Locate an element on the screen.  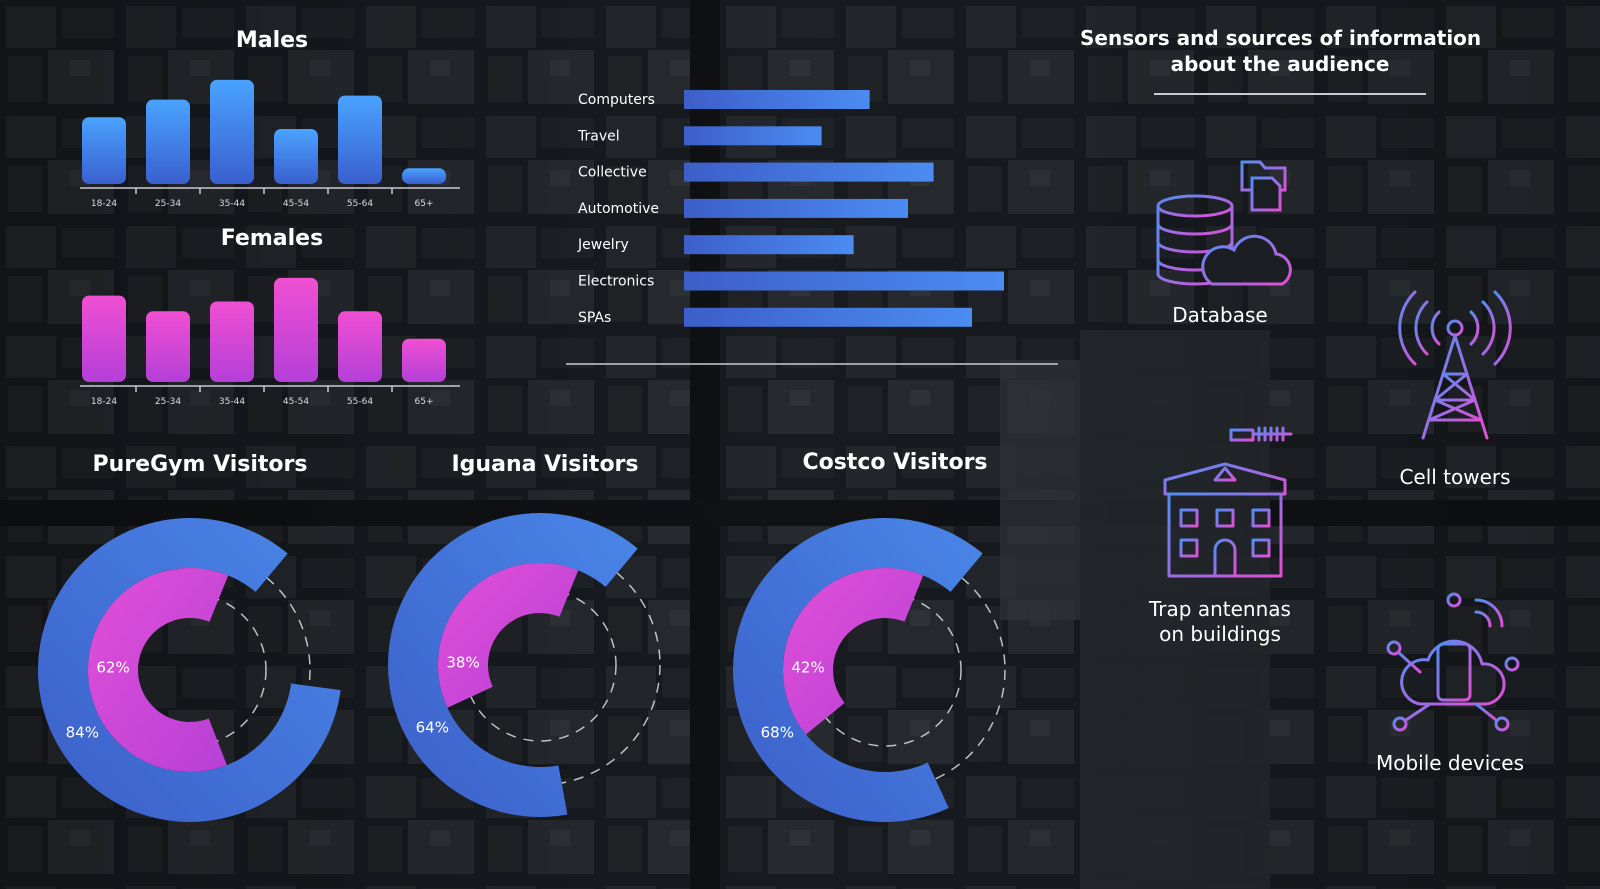
males-bar-65+ is located at coordinates (424, 176).